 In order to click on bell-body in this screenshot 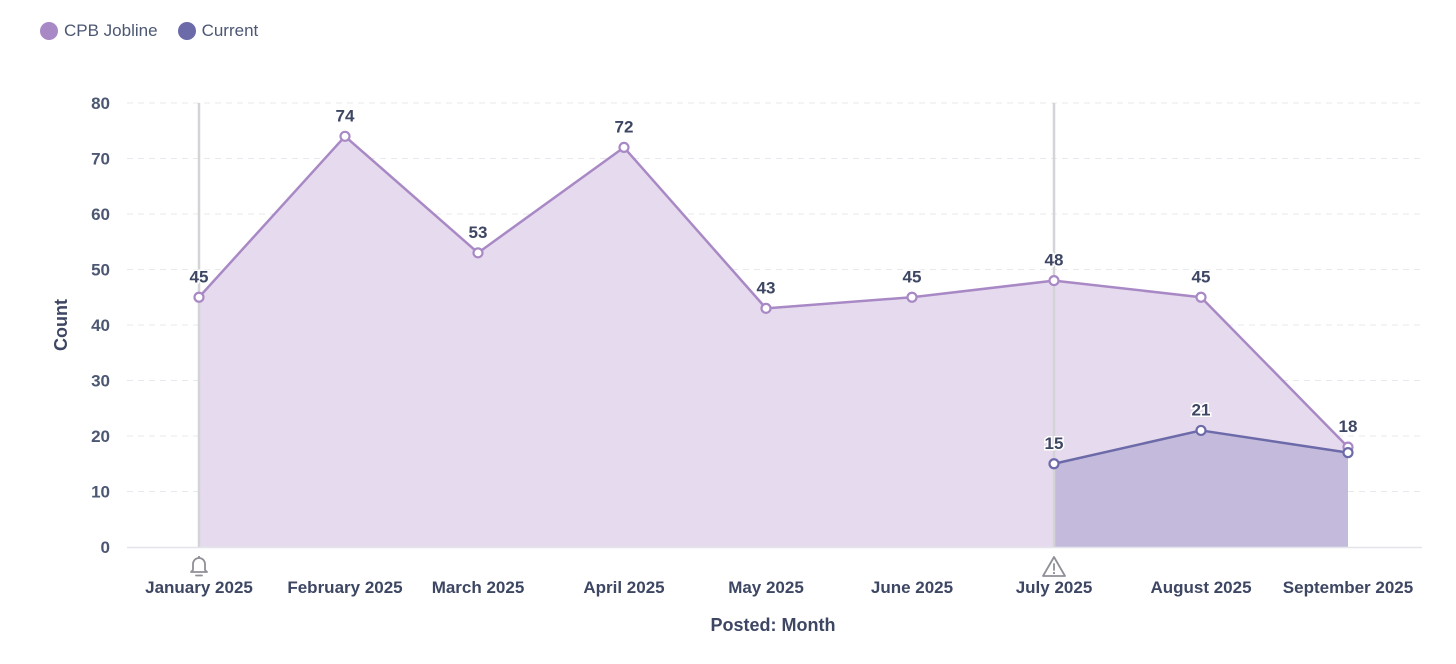, I will do `click(199, 565)`.